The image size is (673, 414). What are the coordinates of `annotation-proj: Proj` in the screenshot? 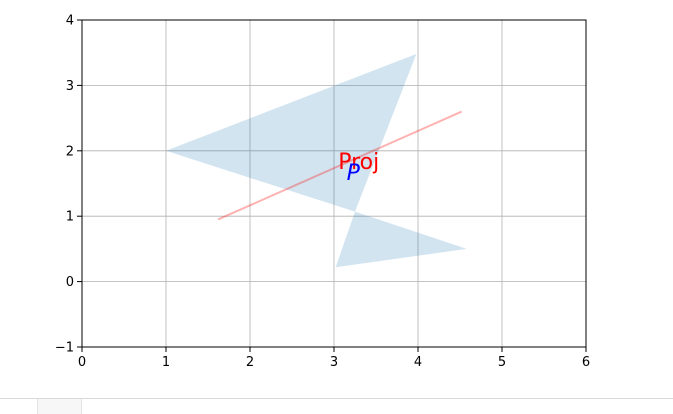 It's located at (358, 162).